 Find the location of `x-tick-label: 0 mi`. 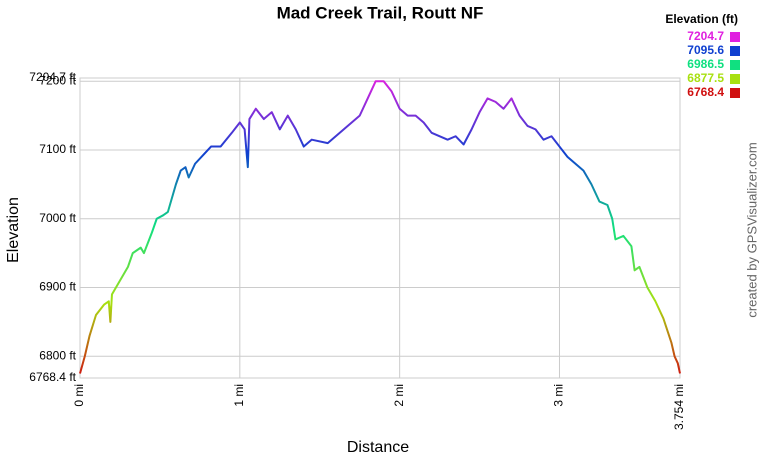

x-tick-label: 0 mi is located at coordinates (79, 395).